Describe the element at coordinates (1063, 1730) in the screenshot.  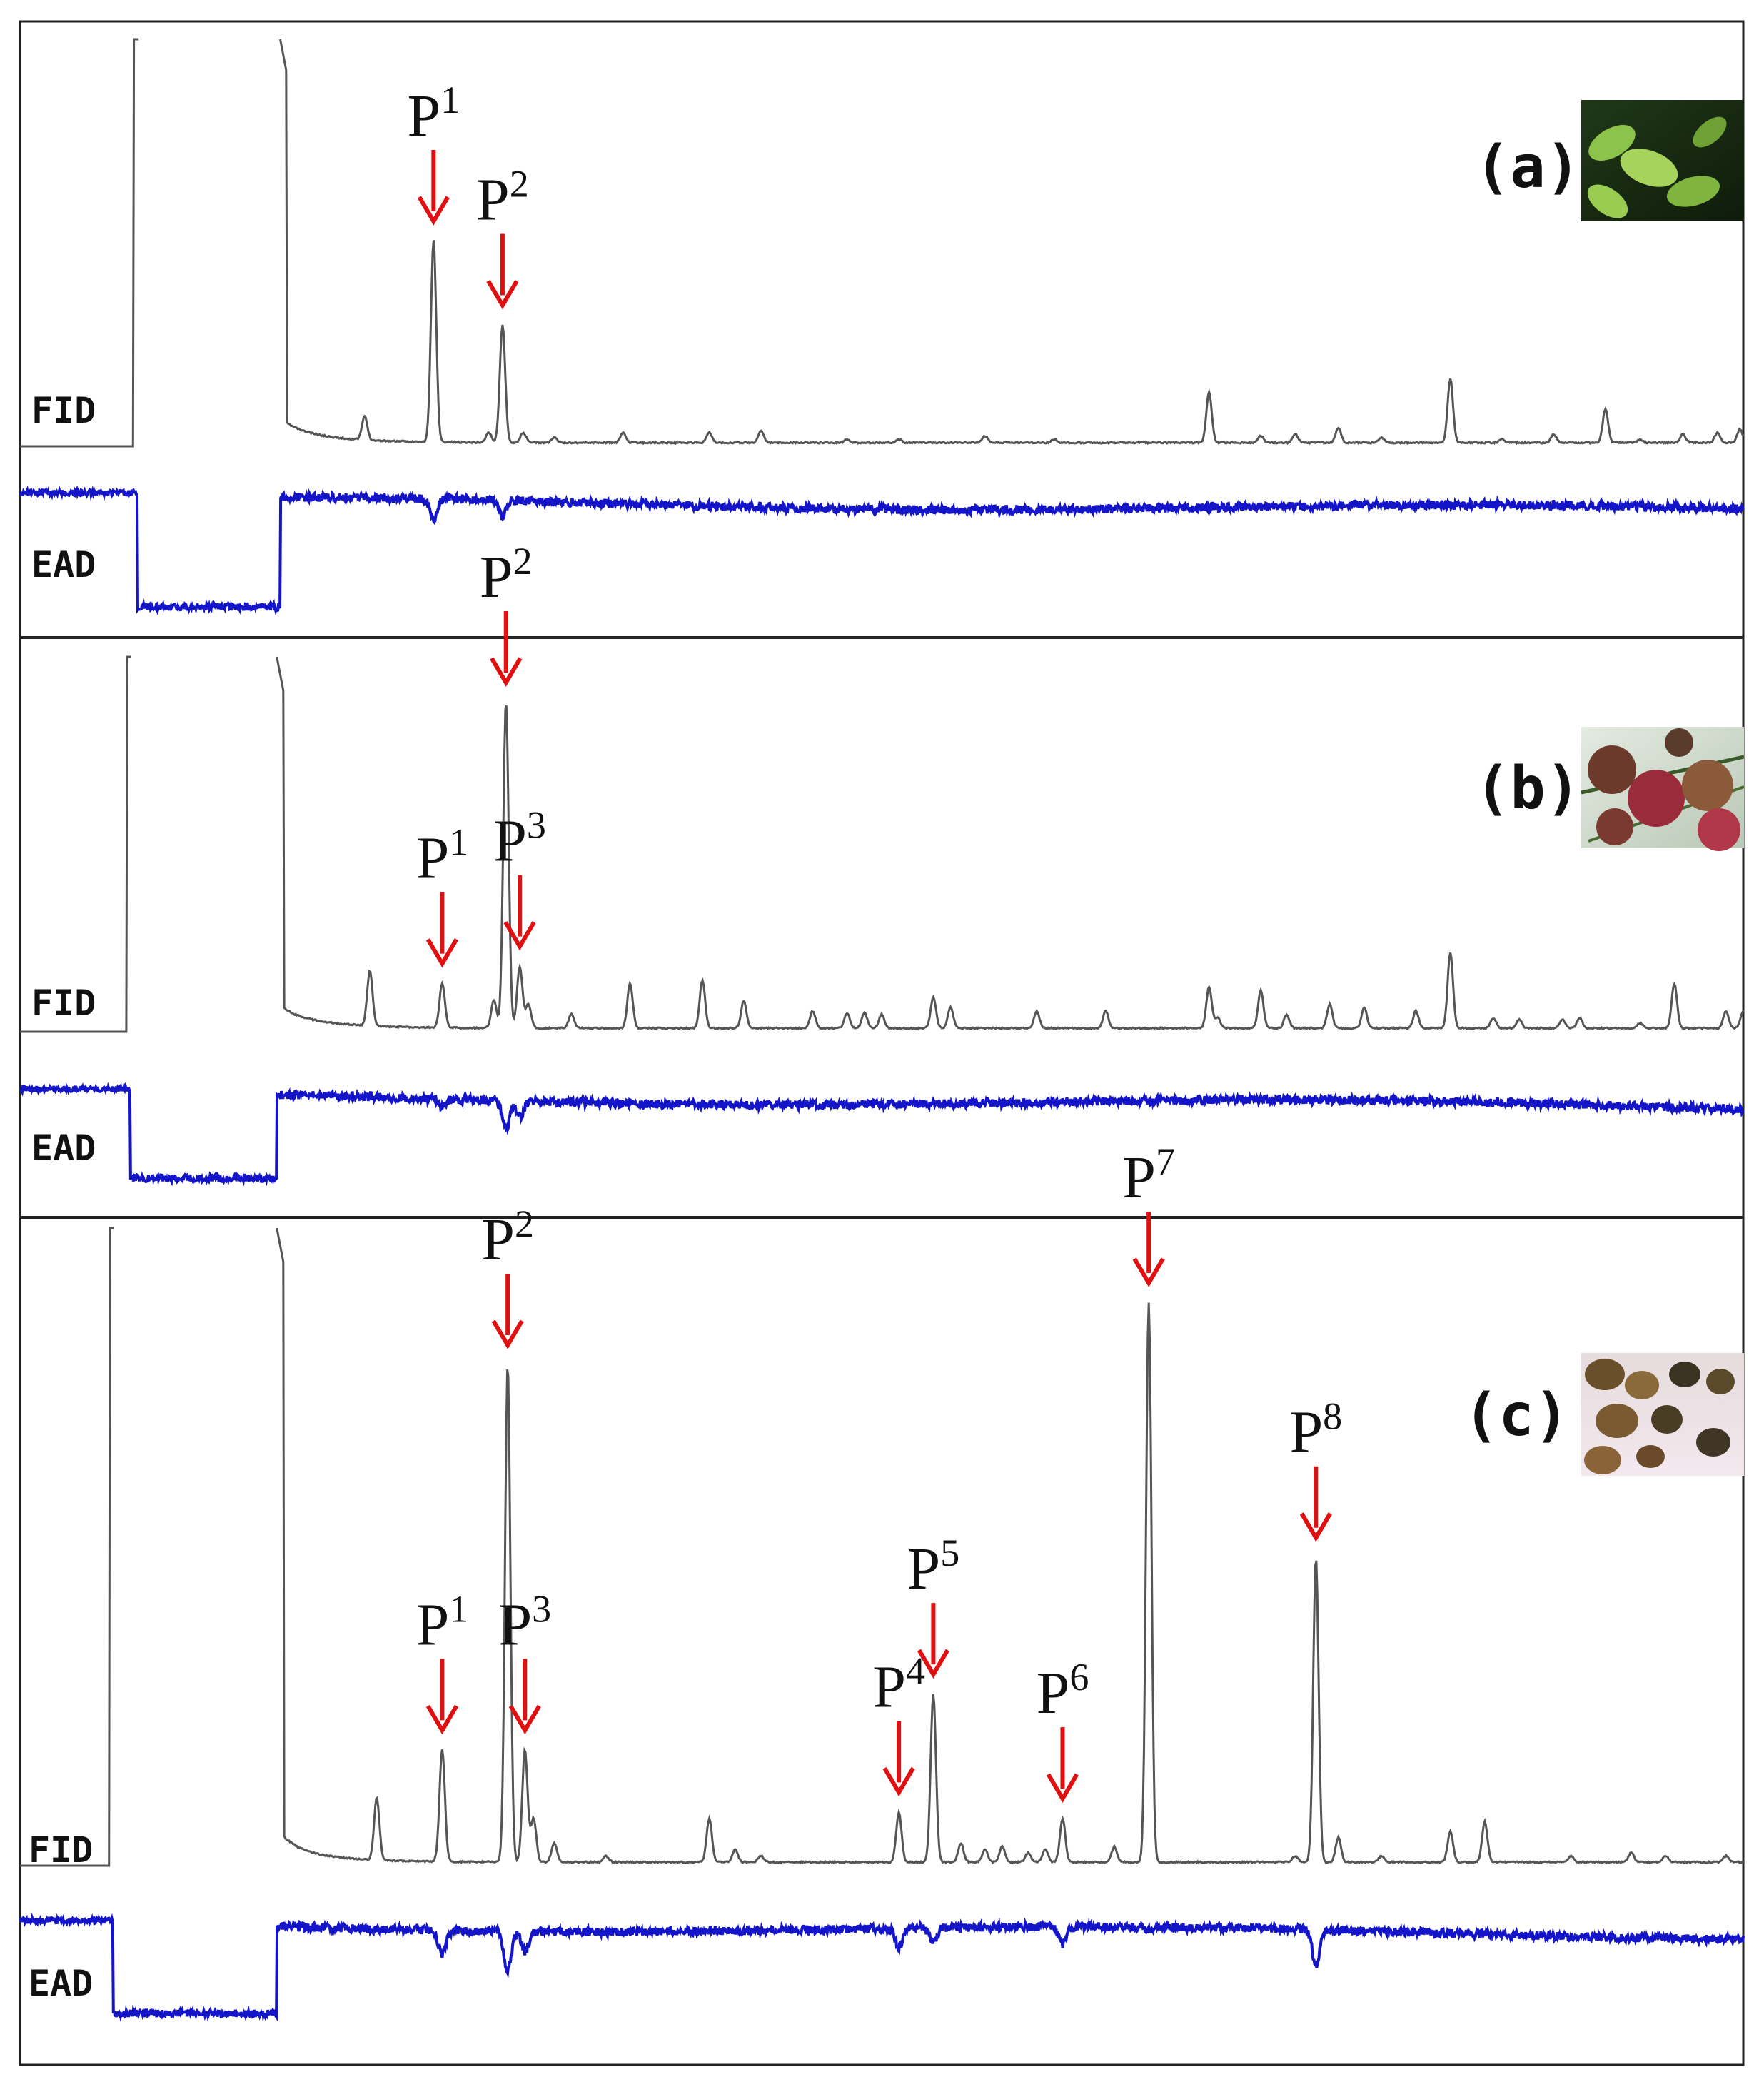
I see `peak-marker: P6` at that location.